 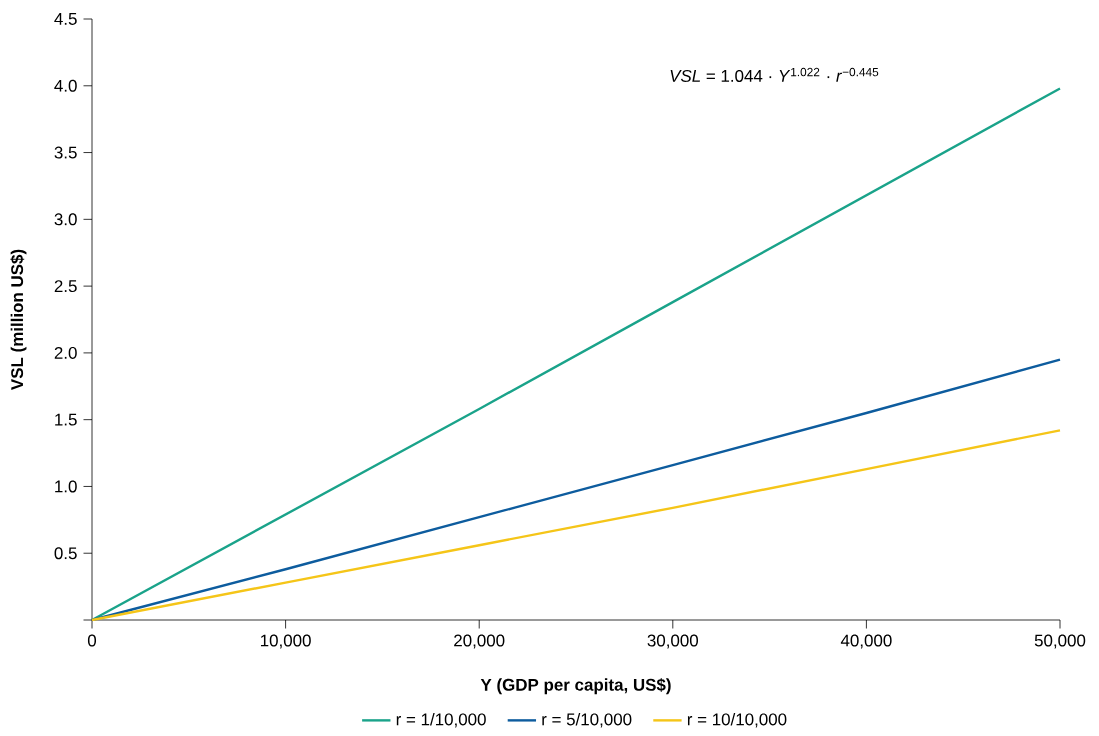 What do you see at coordinates (66, 419) in the screenshot?
I see `y-tick-label: 1.5` at bounding box center [66, 419].